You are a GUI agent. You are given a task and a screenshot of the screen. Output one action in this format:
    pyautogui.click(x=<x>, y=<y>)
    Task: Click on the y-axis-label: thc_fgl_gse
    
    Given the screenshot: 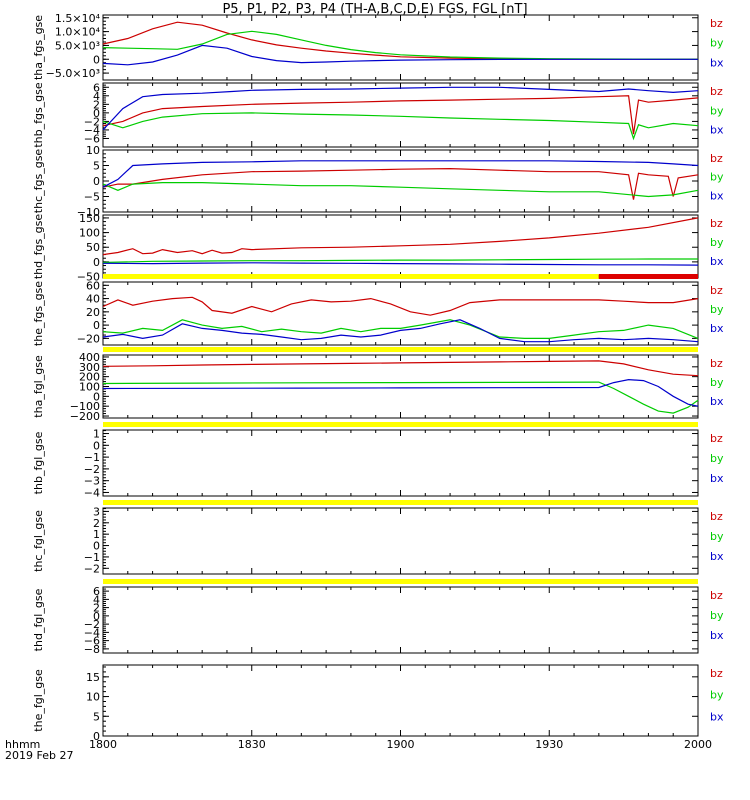 What is the action you would take?
    pyautogui.click(x=38, y=541)
    